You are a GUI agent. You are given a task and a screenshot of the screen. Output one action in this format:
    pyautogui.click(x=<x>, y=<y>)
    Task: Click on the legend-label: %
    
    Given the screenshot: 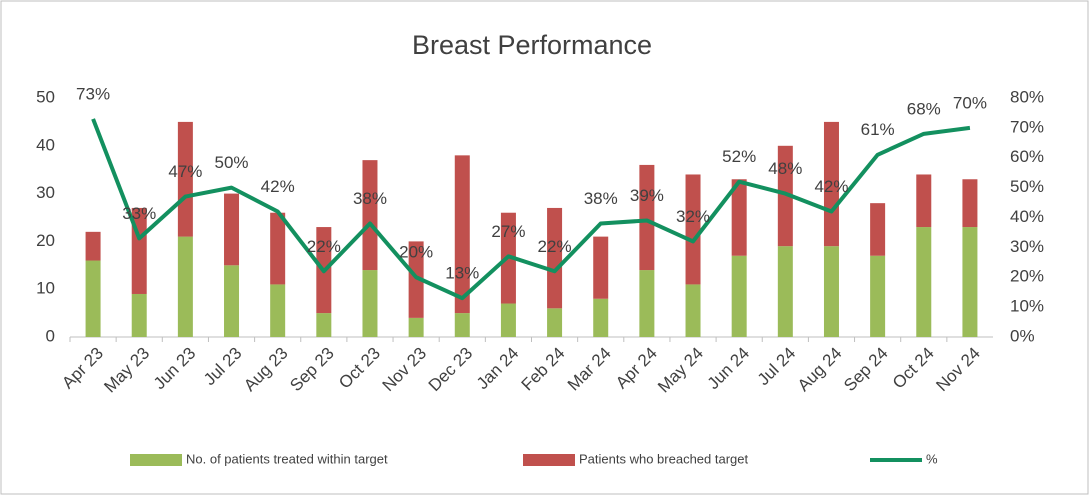 What is the action you would take?
    pyautogui.click(x=932, y=458)
    